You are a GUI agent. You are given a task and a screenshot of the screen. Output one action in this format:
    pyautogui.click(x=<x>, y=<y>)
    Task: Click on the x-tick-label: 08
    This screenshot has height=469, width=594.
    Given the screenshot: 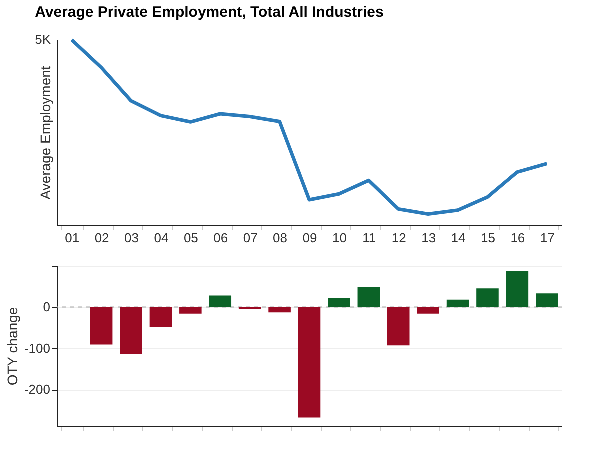 What is the action you would take?
    pyautogui.click(x=280, y=238)
    